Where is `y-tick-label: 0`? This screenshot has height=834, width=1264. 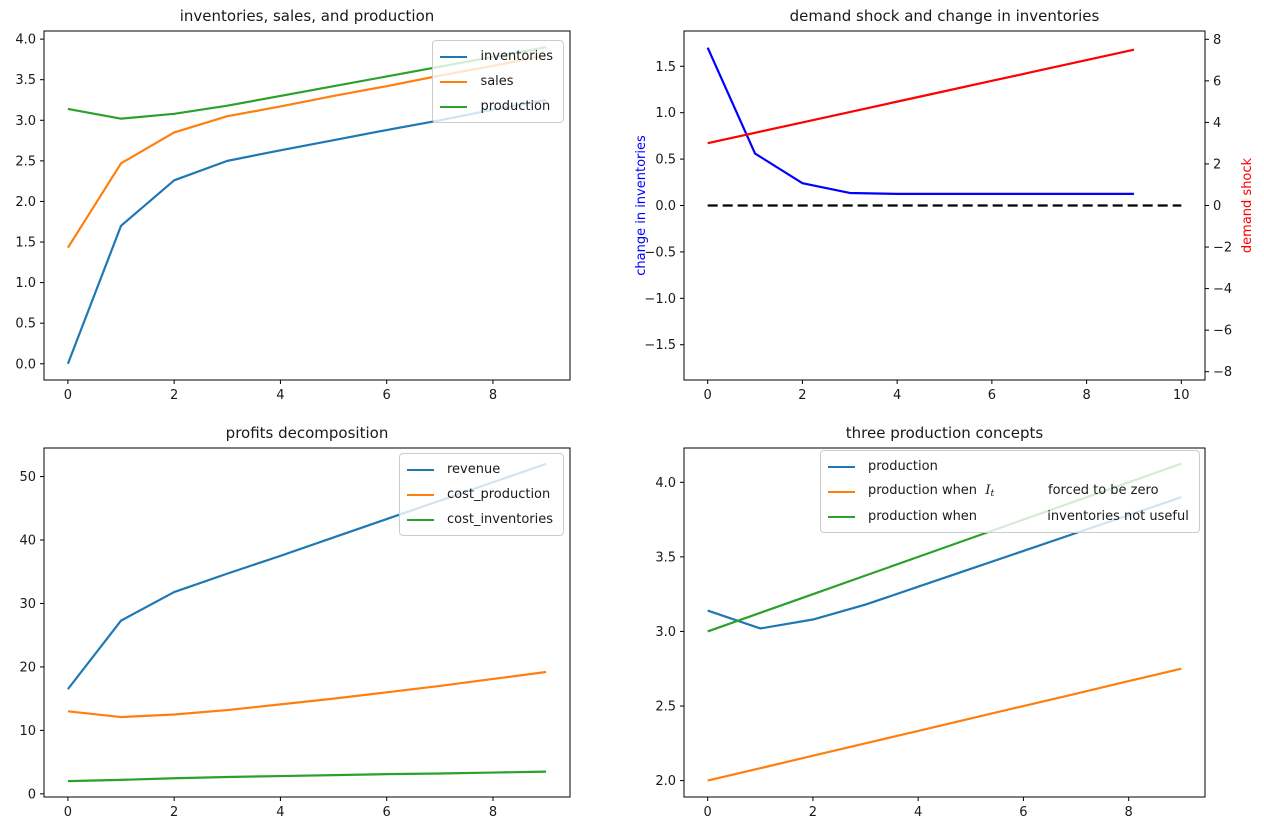 y-tick-label: 0 is located at coordinates (32, 794).